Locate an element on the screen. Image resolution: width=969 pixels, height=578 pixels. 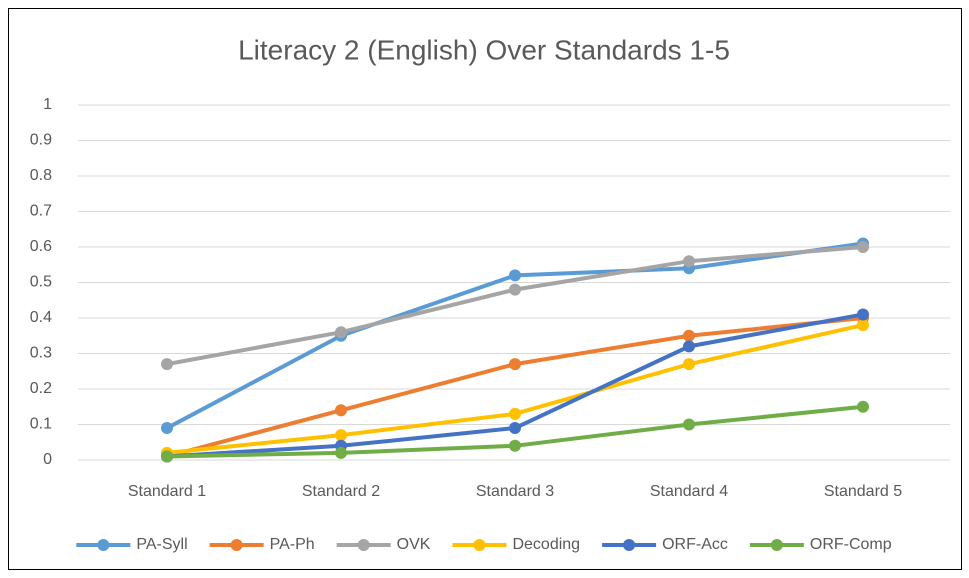
y-tick-label: 0.6 is located at coordinates (41, 246).